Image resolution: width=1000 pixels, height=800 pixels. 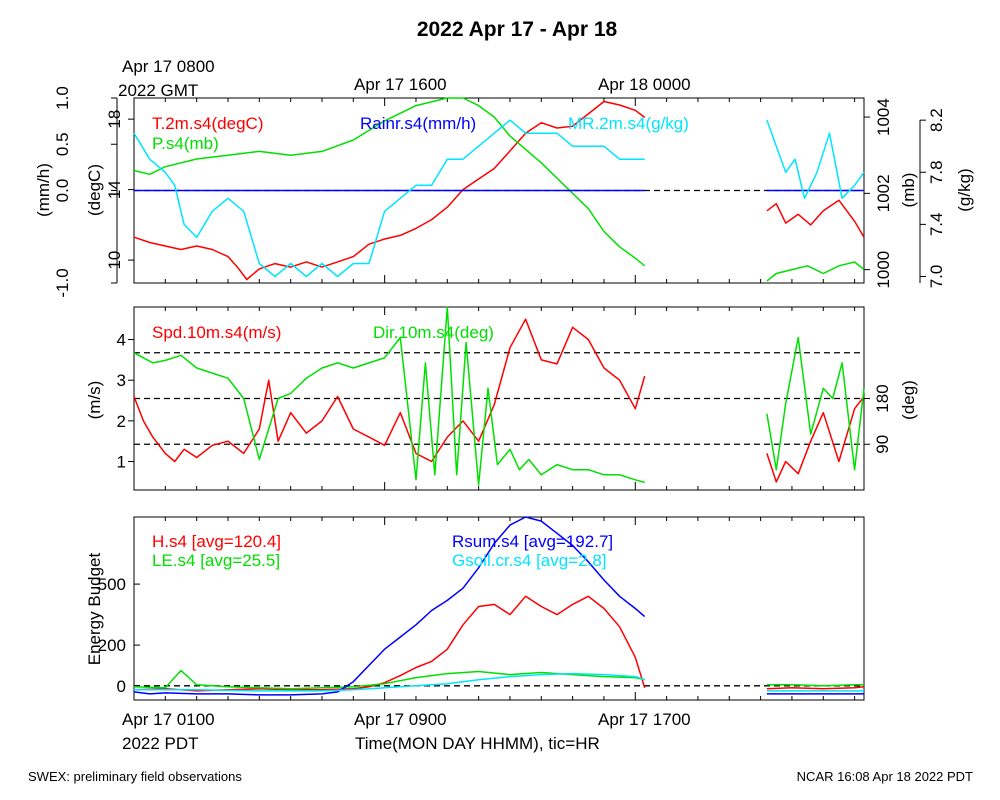 What do you see at coordinates (644, 84) in the screenshot?
I see `top-axis-label-0000: Apr 18 0000` at bounding box center [644, 84].